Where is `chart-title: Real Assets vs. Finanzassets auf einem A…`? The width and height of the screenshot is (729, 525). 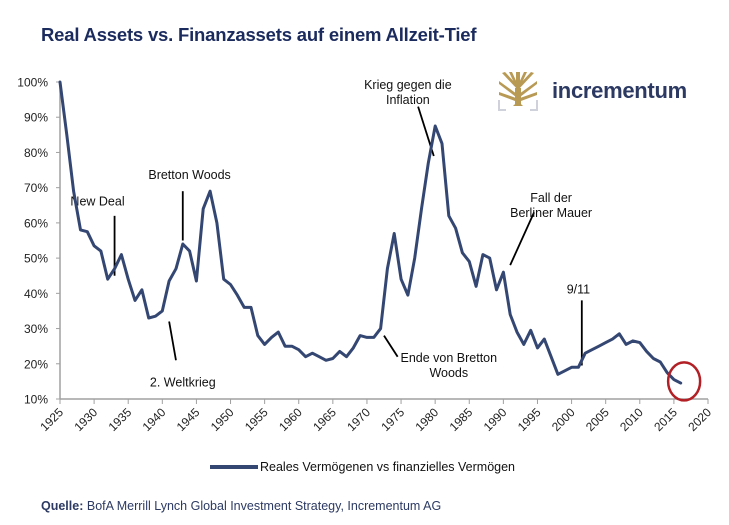 chart-title: Real Assets vs. Finanzassets auf einem A… is located at coordinates (259, 34).